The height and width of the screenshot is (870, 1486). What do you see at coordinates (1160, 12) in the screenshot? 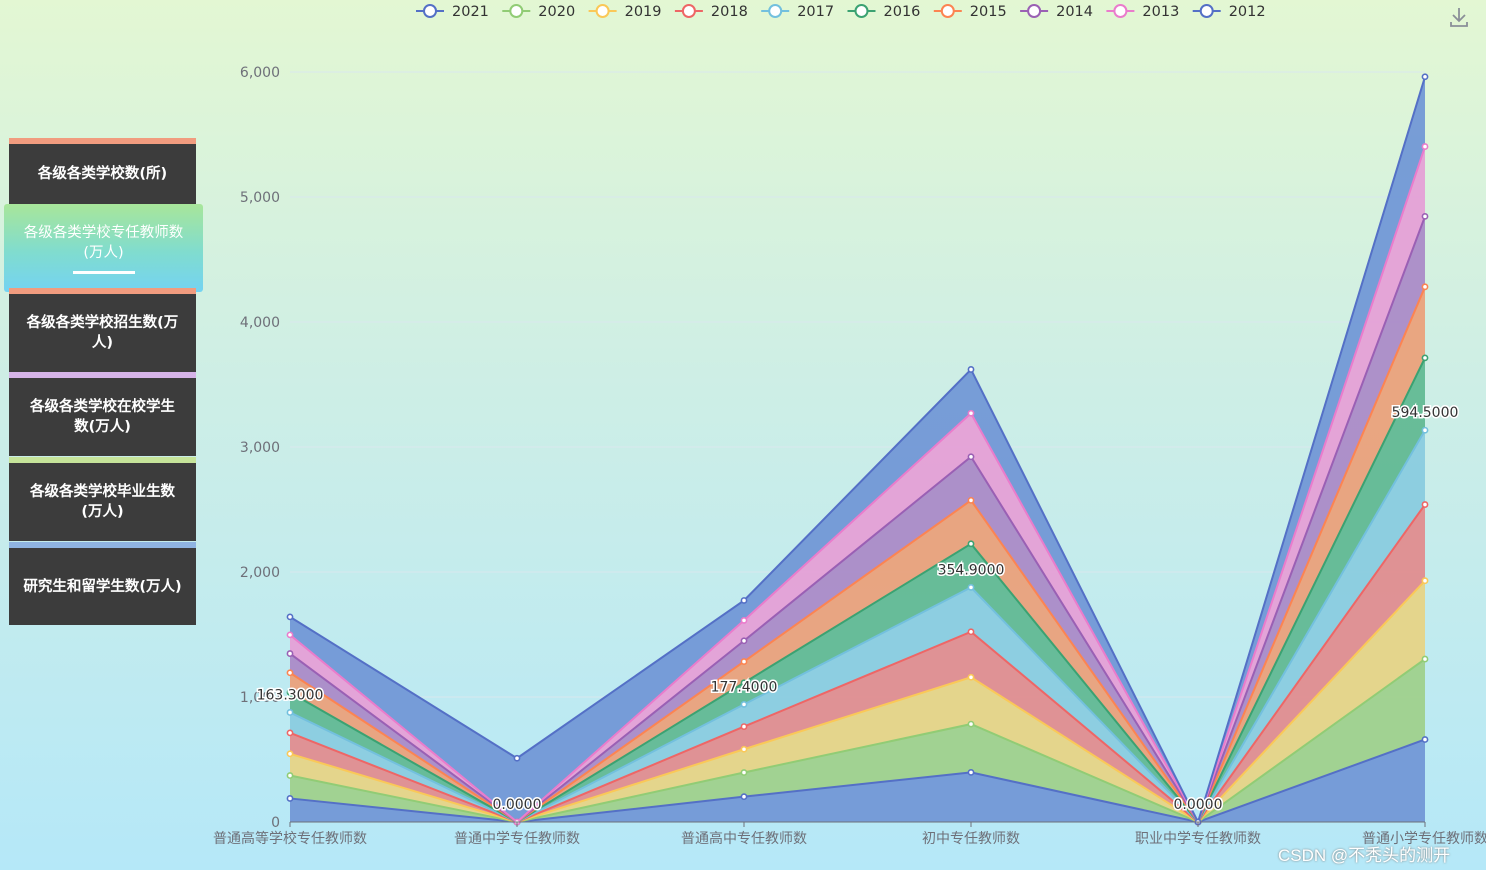
I see `legend-label: 2013` at bounding box center [1160, 12].